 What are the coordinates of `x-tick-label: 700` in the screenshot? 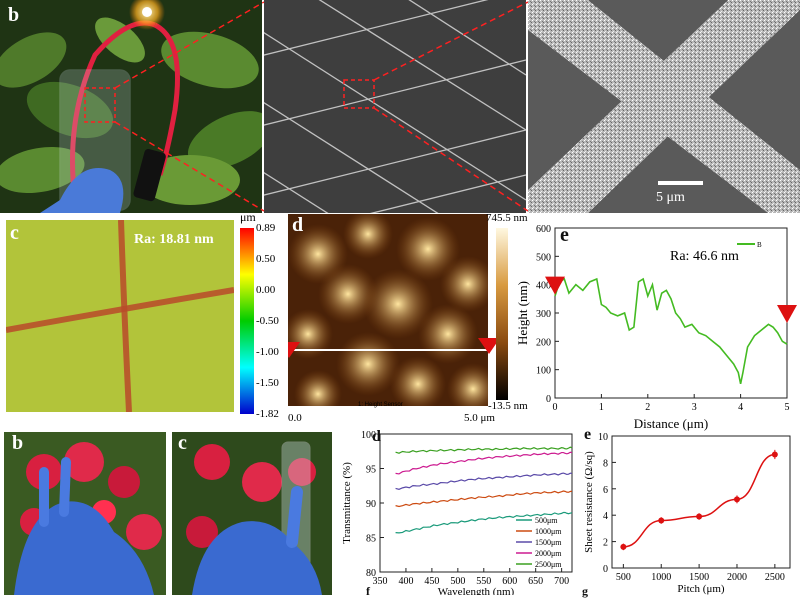 It's located at (561, 581).